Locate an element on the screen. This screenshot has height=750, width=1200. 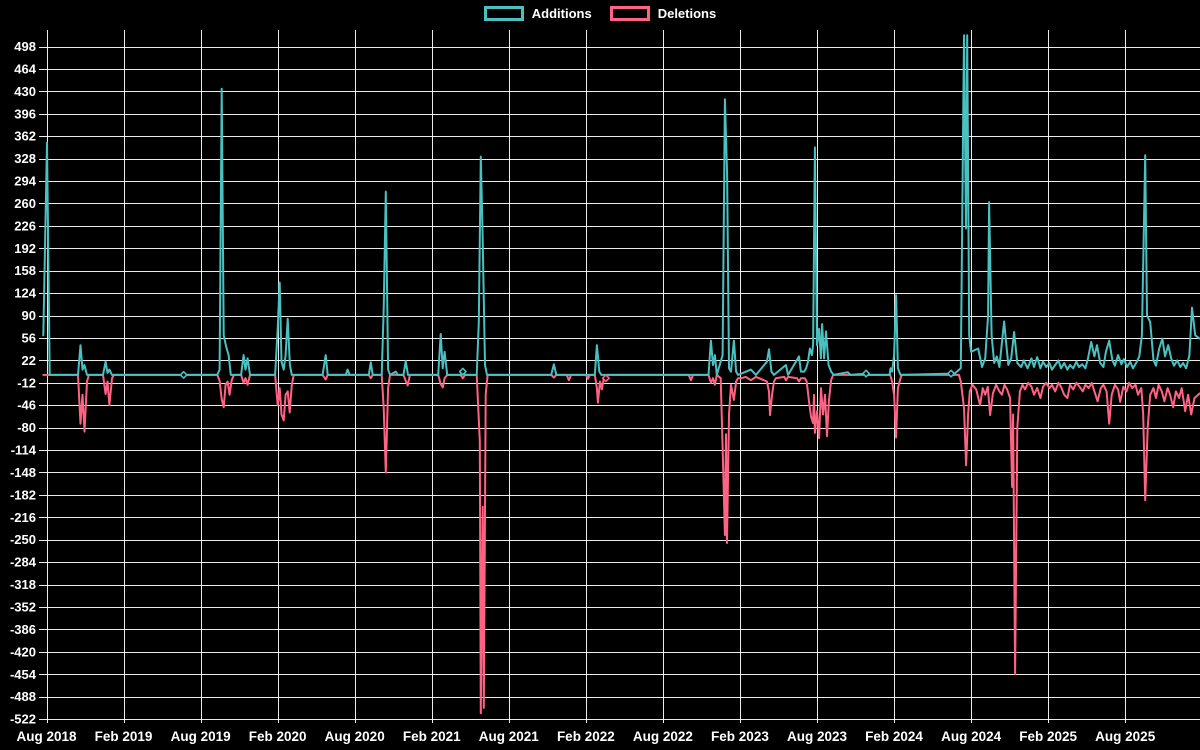
y-tick-label: -216 is located at coordinates (23, 517).